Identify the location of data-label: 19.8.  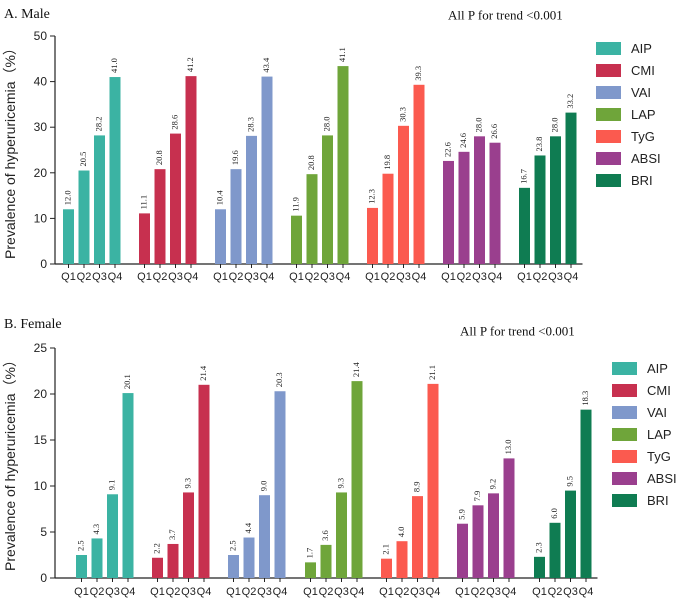
(387, 162).